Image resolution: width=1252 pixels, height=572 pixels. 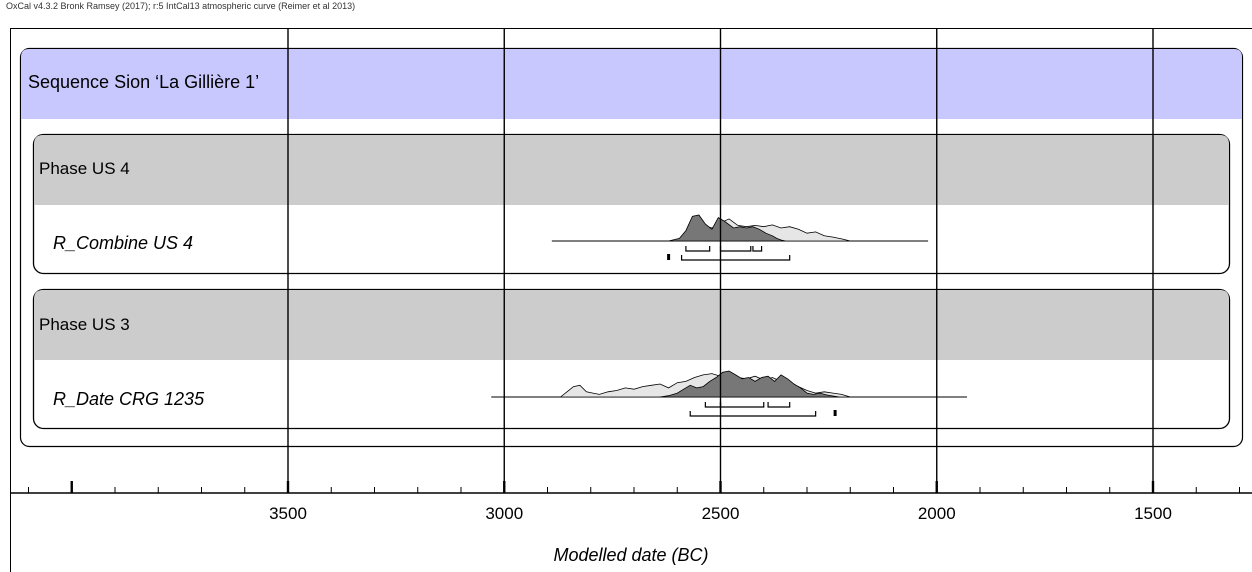 I want to click on tick-label-2000: 2000, so click(x=937, y=513).